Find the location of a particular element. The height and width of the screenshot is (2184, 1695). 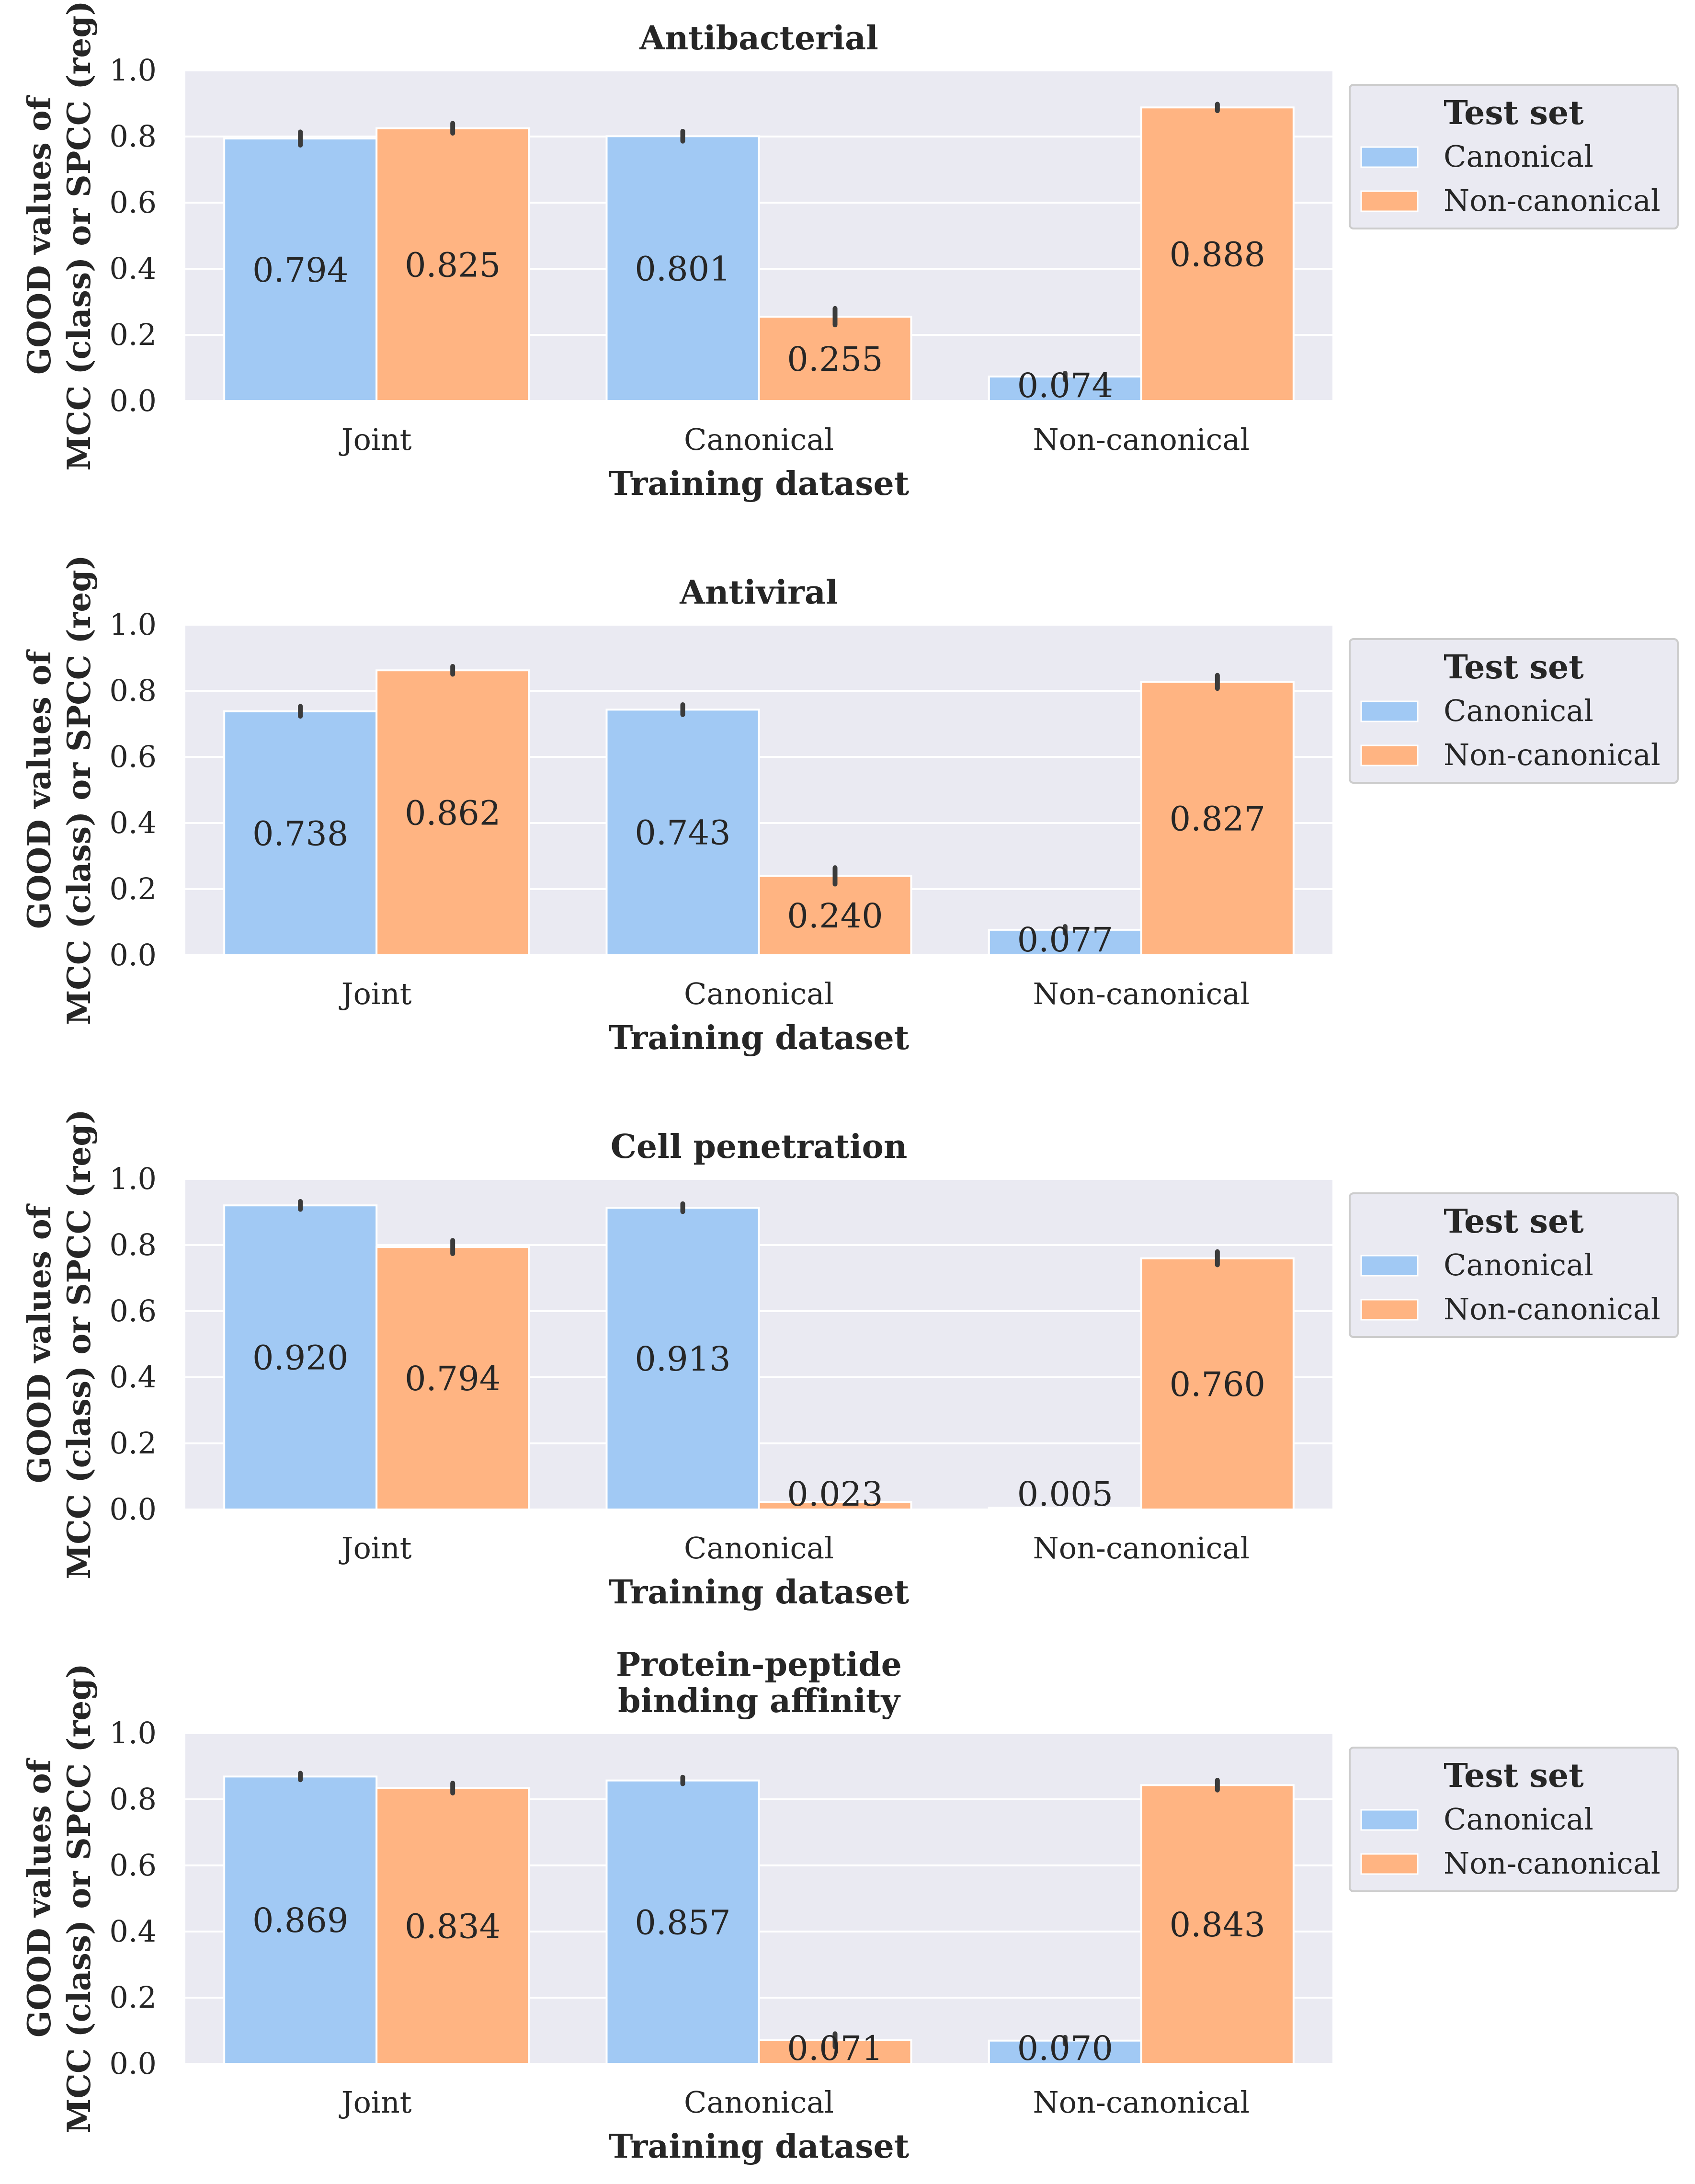

data-label: 0.913 is located at coordinates (683, 1359).